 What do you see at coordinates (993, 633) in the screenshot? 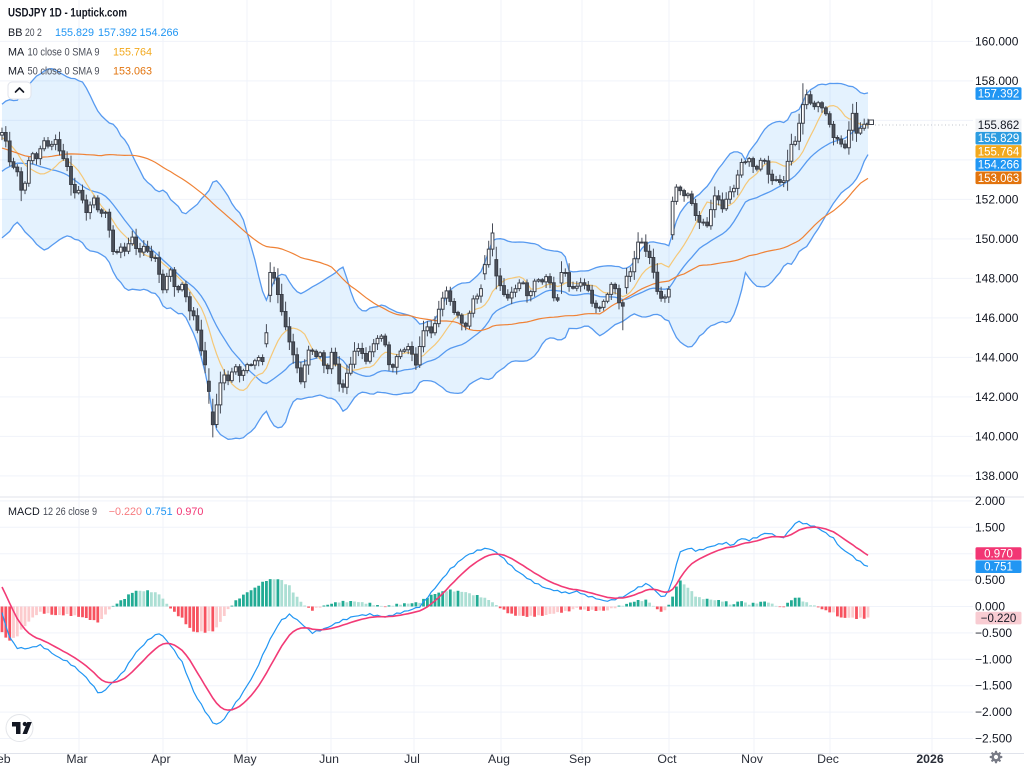
I see `svg-text: −0.500` at bounding box center [993, 633].